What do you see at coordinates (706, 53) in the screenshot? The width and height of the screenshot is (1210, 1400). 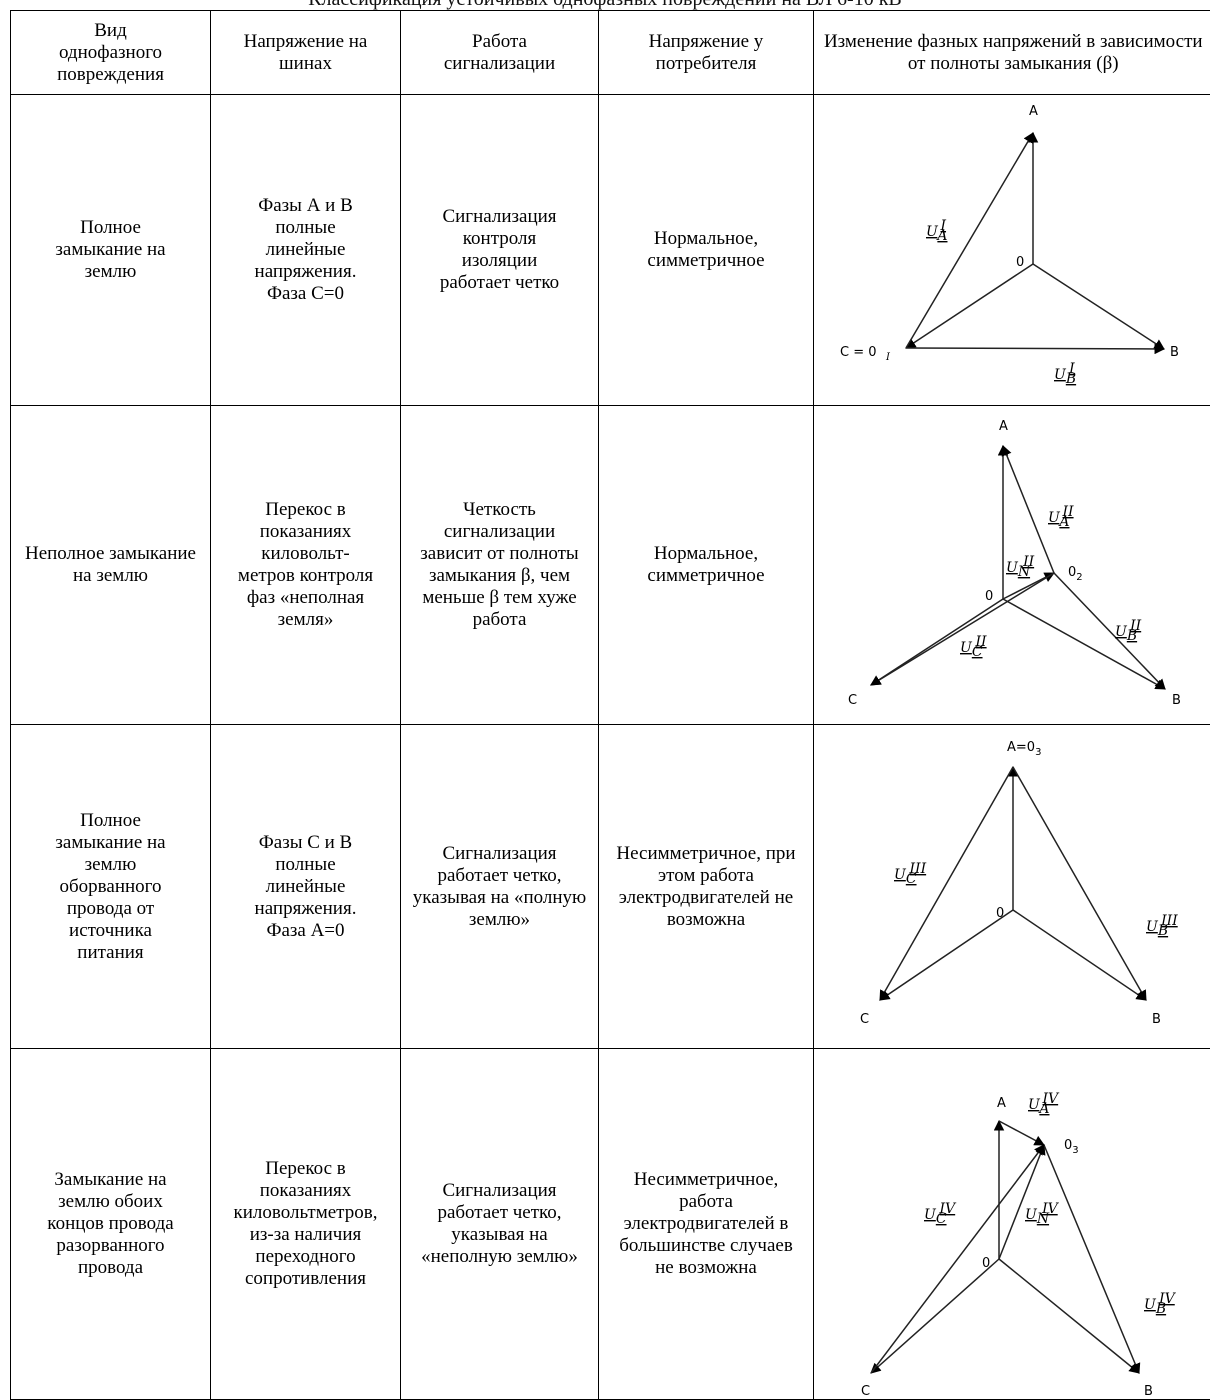 I see `header-consumer-voltage: Напряжение у потребителя` at bounding box center [706, 53].